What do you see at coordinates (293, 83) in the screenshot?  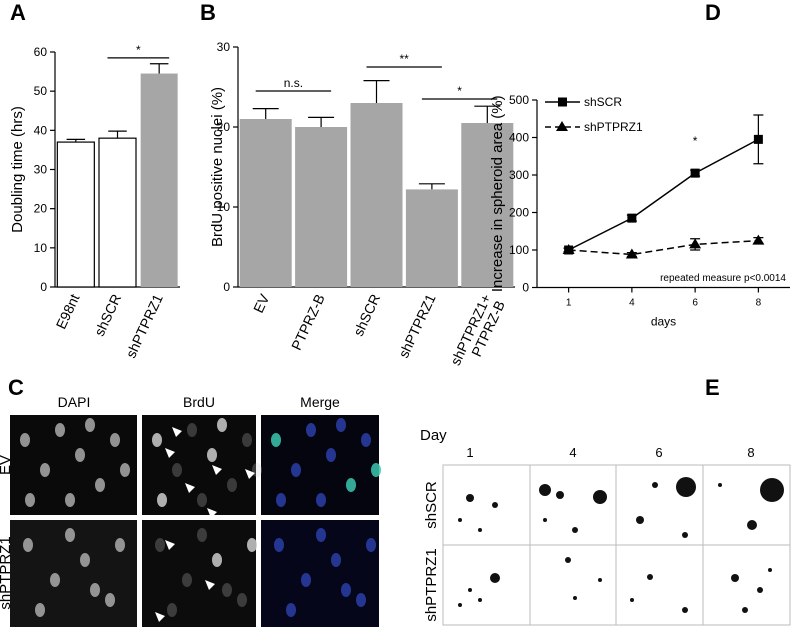 I see `significance-label: n.s.` at bounding box center [293, 83].